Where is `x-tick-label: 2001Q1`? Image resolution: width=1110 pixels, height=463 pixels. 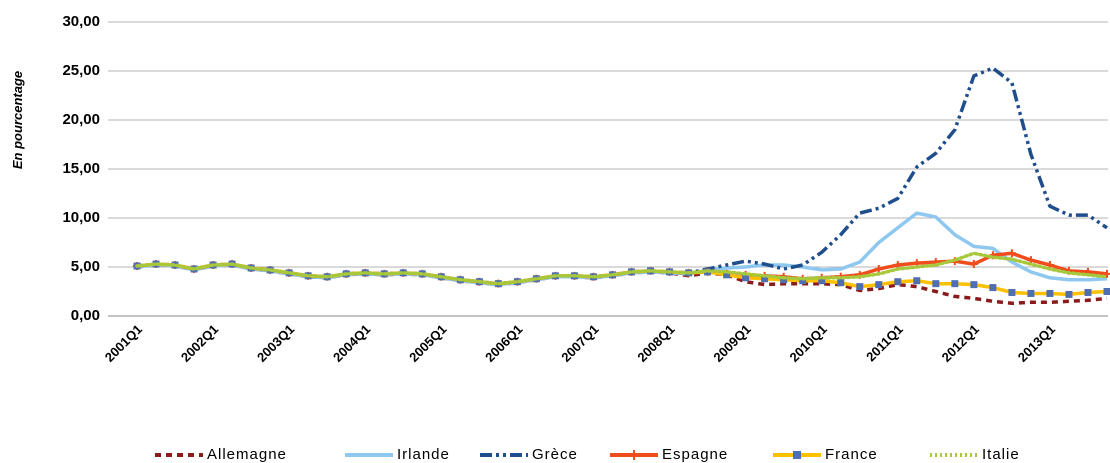
x-tick-label: 2001Q1 is located at coordinates (123, 343).